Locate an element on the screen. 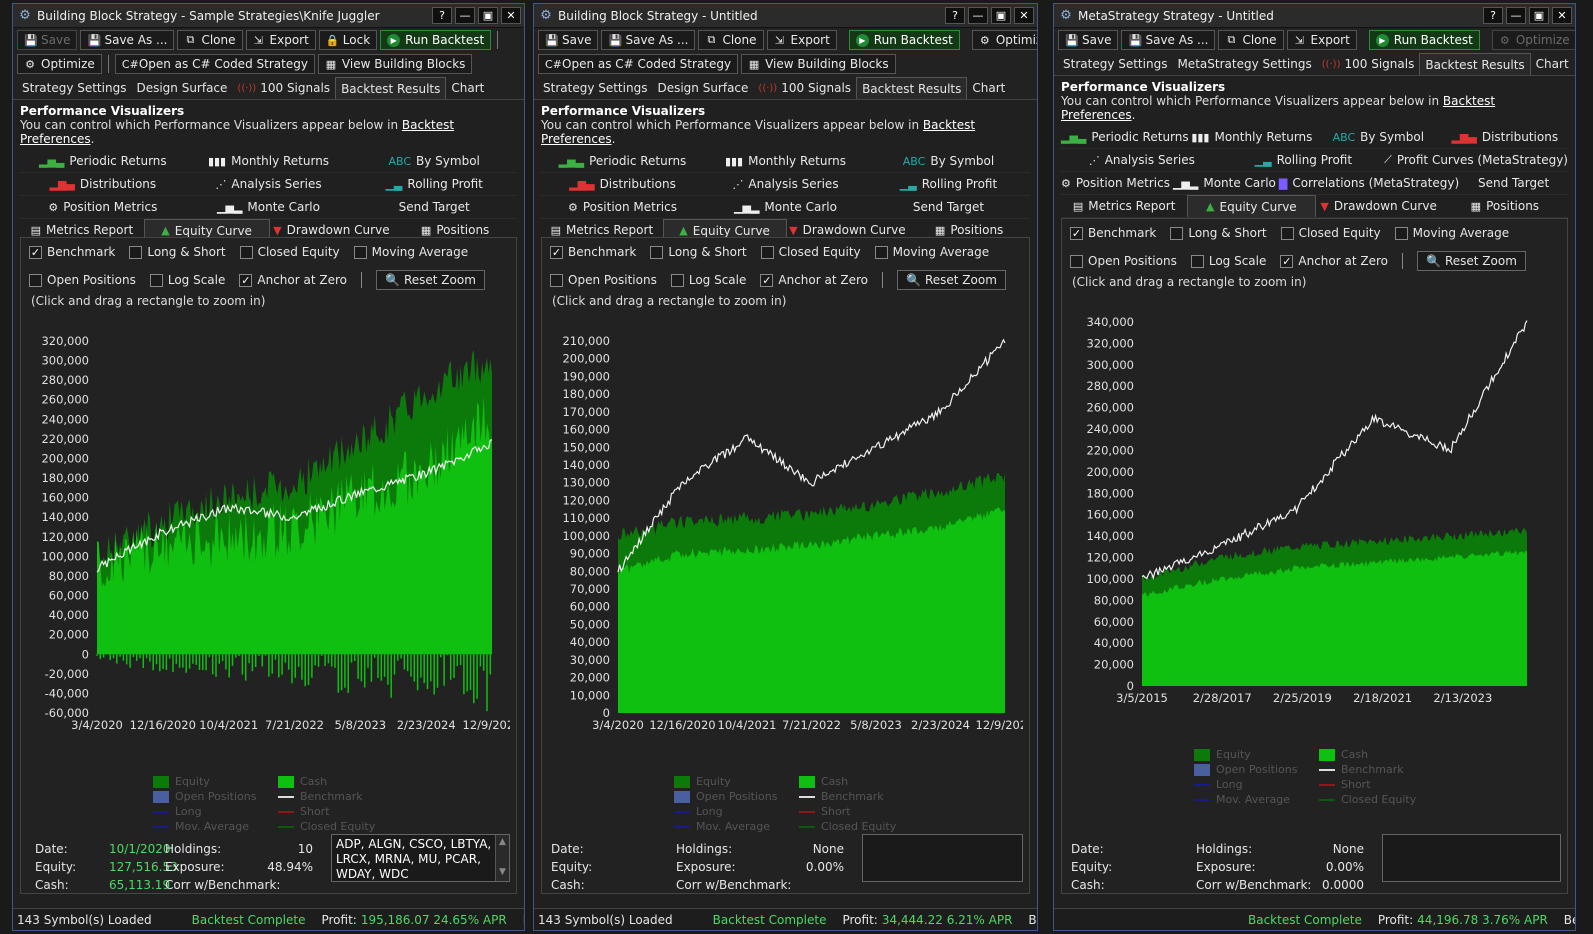 Image resolution: width=1593 pixels, height=934 pixels. option-anchor-at-zero: ✓ Anchor at Zero is located at coordinates (1334, 261).